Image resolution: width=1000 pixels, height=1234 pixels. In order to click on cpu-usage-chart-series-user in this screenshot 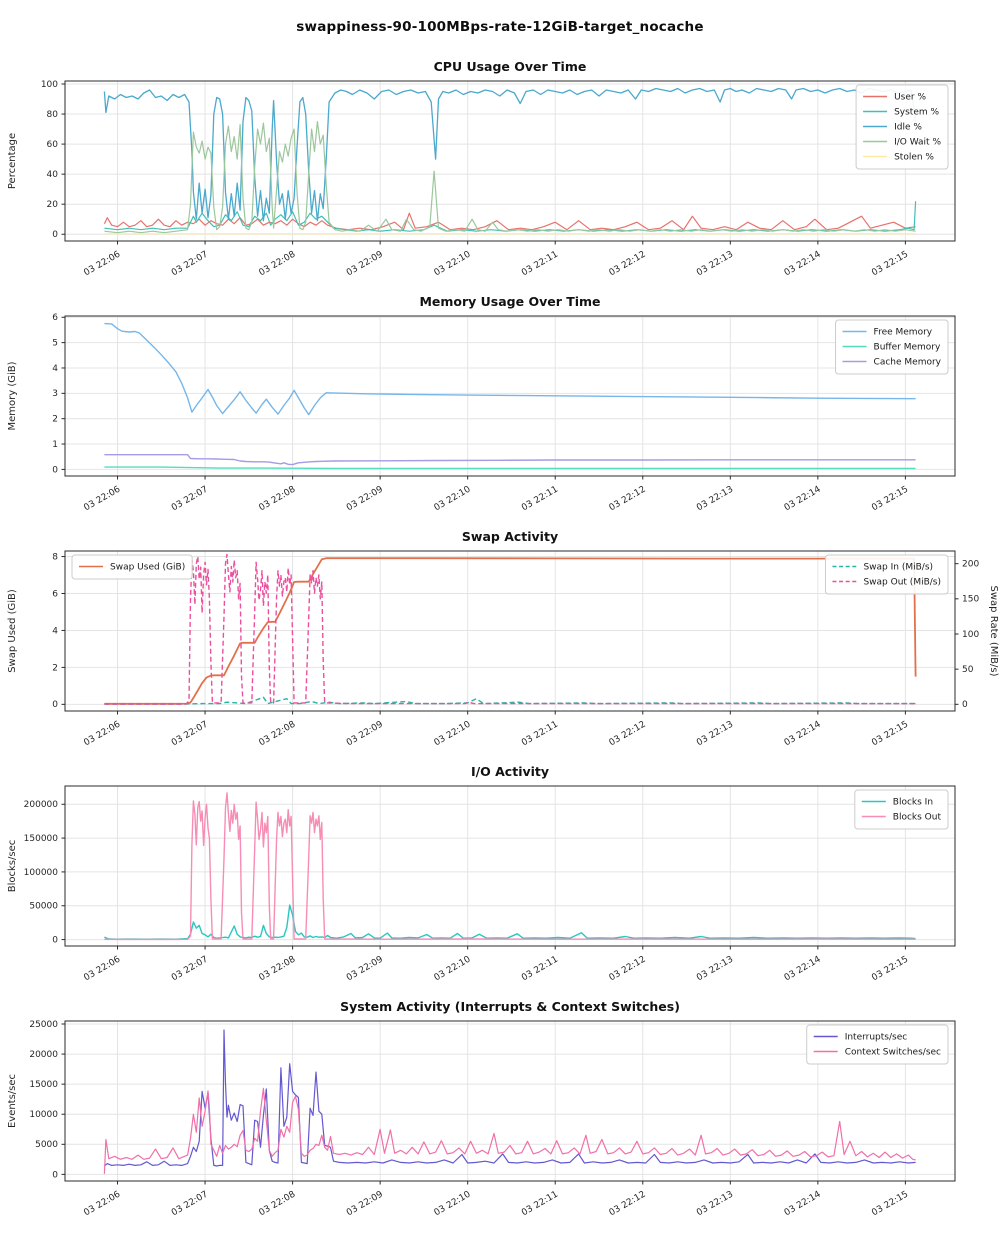, I will do `click(509, 221)`.